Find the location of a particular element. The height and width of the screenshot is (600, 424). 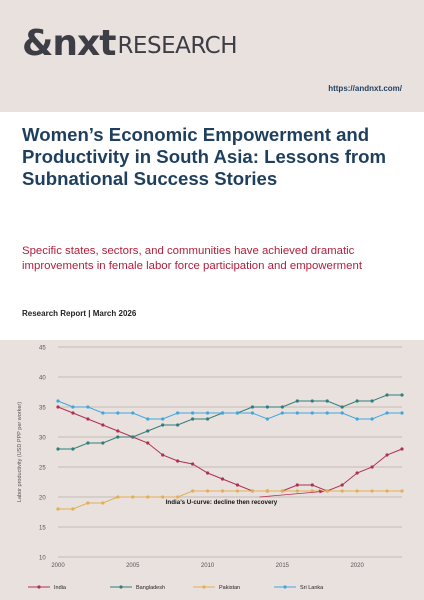

series-line-india is located at coordinates (230, 449).